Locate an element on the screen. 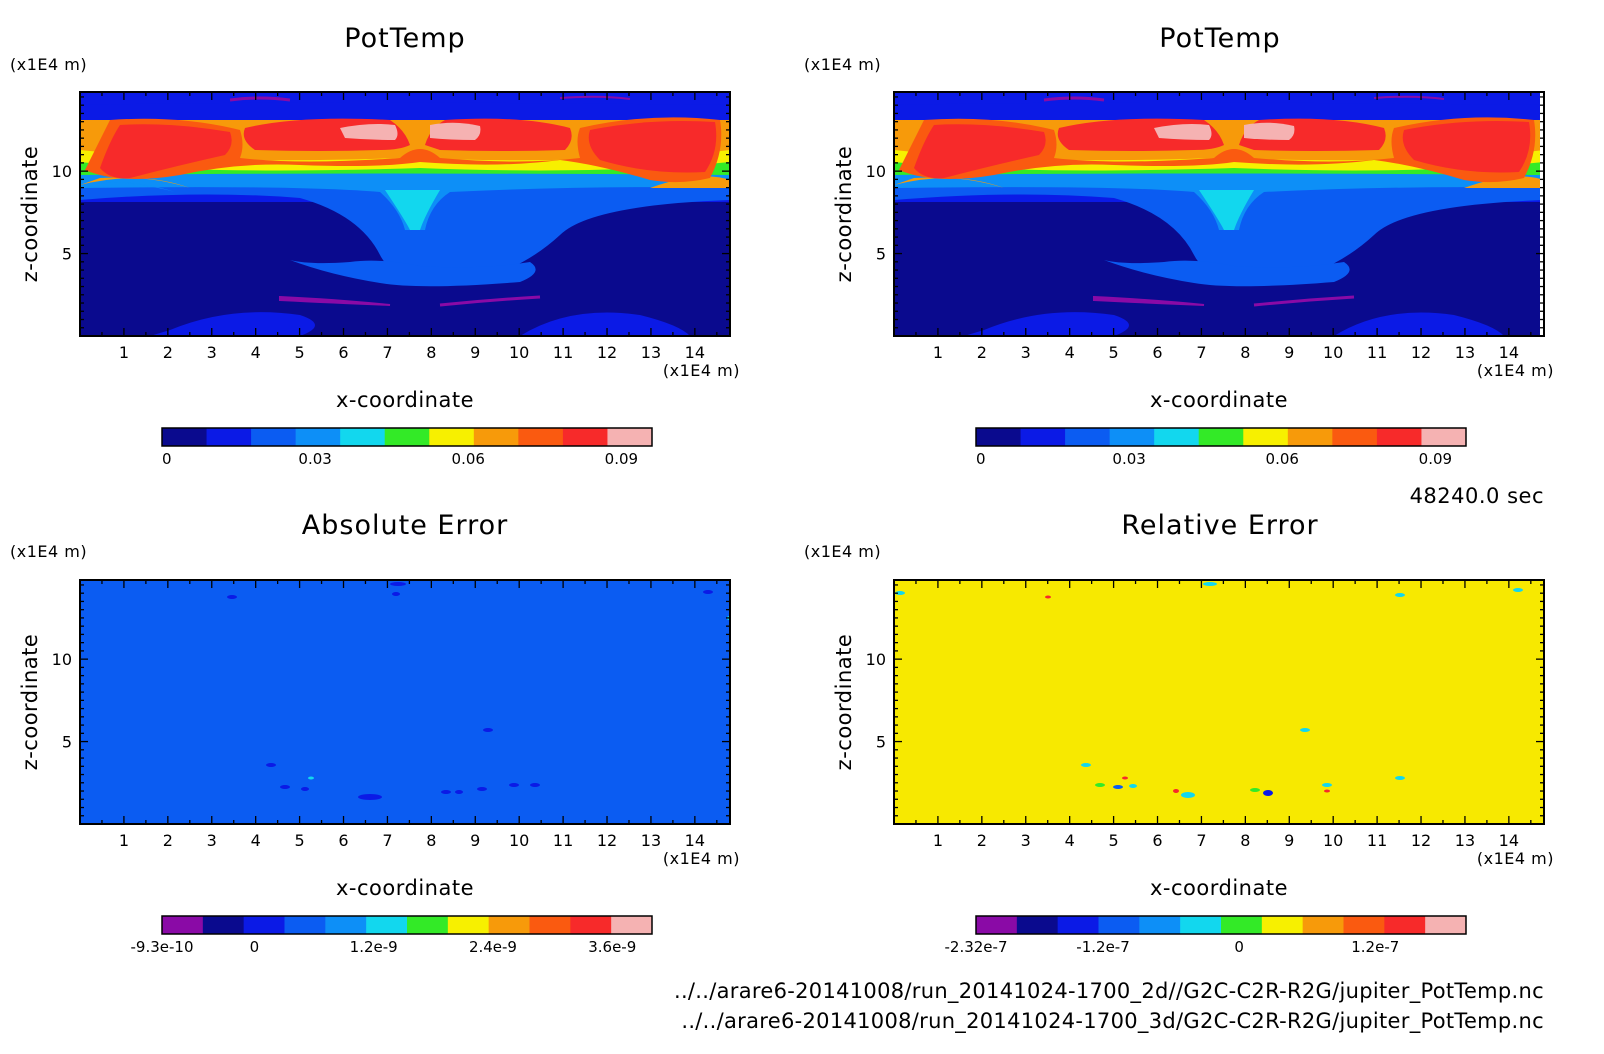 The width and height of the screenshot is (1604, 1054). colorbar-tick-label: 1.2e-7 is located at coordinates (1375, 947).